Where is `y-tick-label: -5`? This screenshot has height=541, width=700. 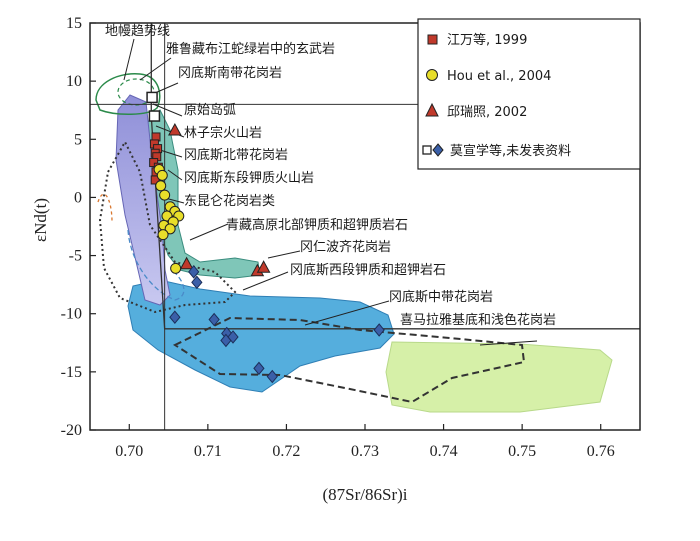
y-tick-label: -5 is located at coordinates (75, 256).